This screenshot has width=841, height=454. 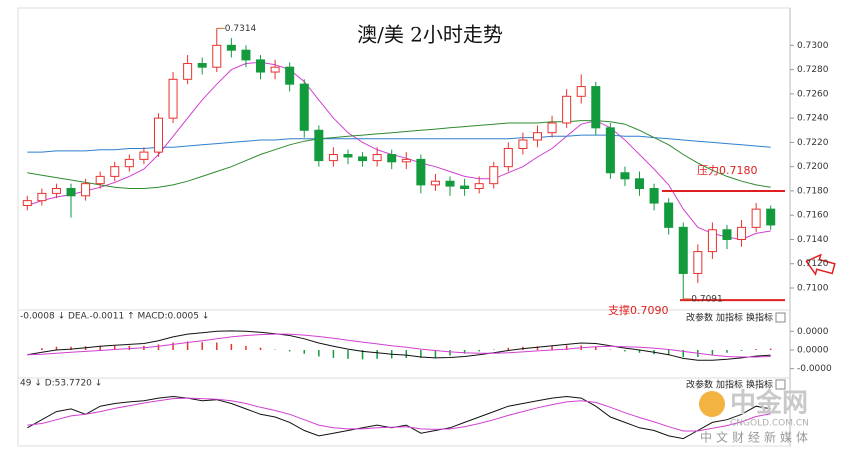 What do you see at coordinates (61, 384) in the screenshot?
I see `indicator-header: 49 ↓ D:53.7720 ↓` at bounding box center [61, 384].